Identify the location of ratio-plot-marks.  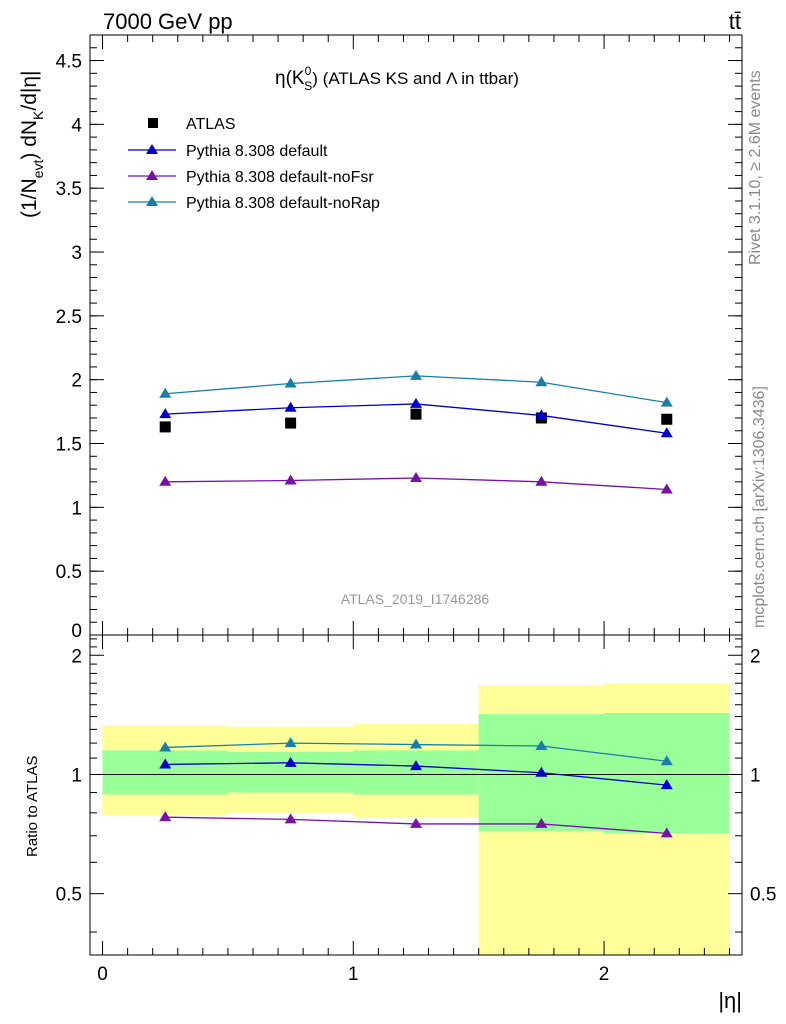
(416, 787).